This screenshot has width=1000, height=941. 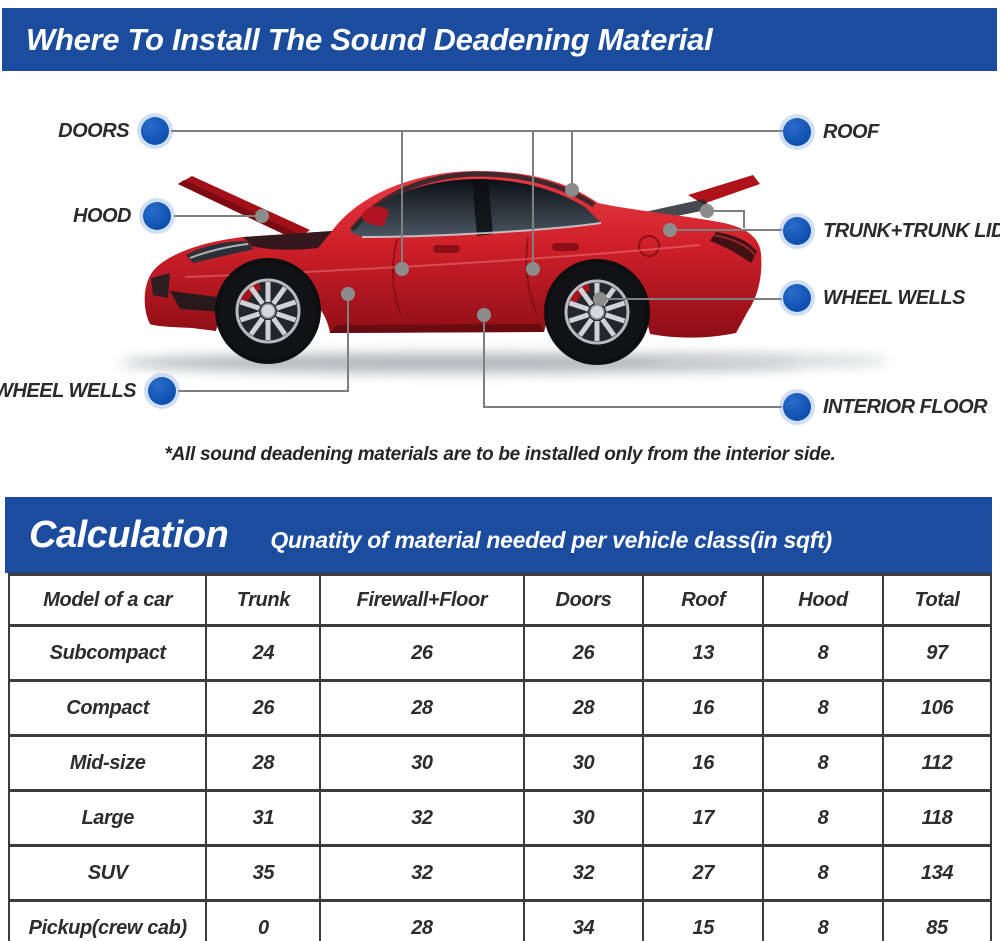 What do you see at coordinates (937, 873) in the screenshot?
I see `table-cell: 134` at bounding box center [937, 873].